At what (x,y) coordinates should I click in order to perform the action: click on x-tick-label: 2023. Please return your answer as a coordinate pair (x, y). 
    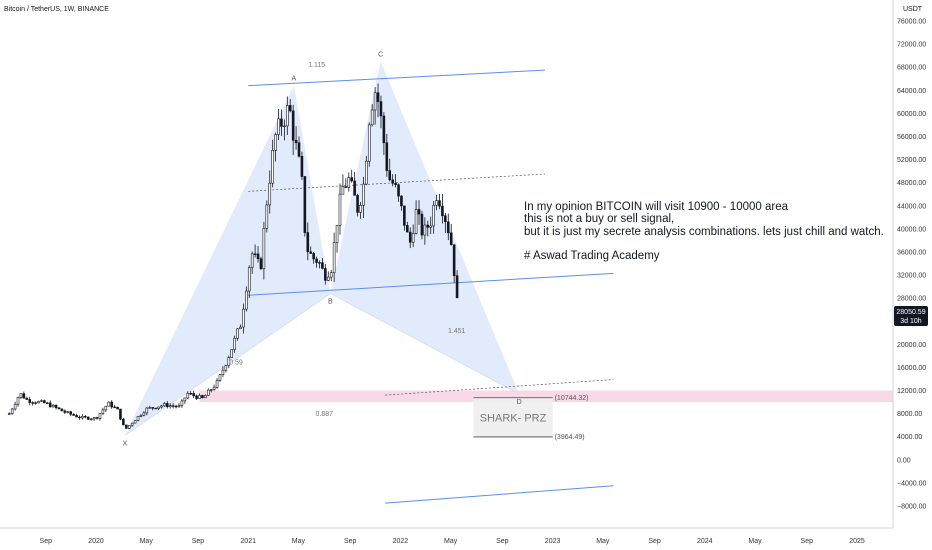
    Looking at the image, I should click on (553, 541).